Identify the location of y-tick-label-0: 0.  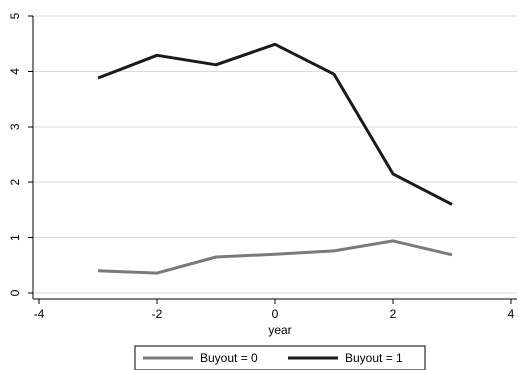
(15, 292).